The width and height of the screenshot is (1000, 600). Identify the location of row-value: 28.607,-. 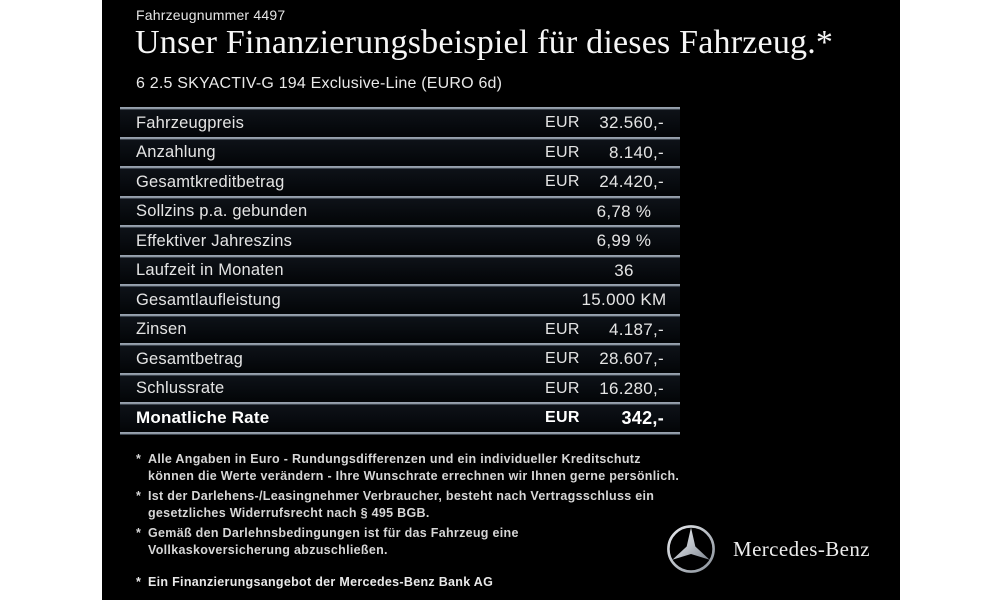
(631, 359).